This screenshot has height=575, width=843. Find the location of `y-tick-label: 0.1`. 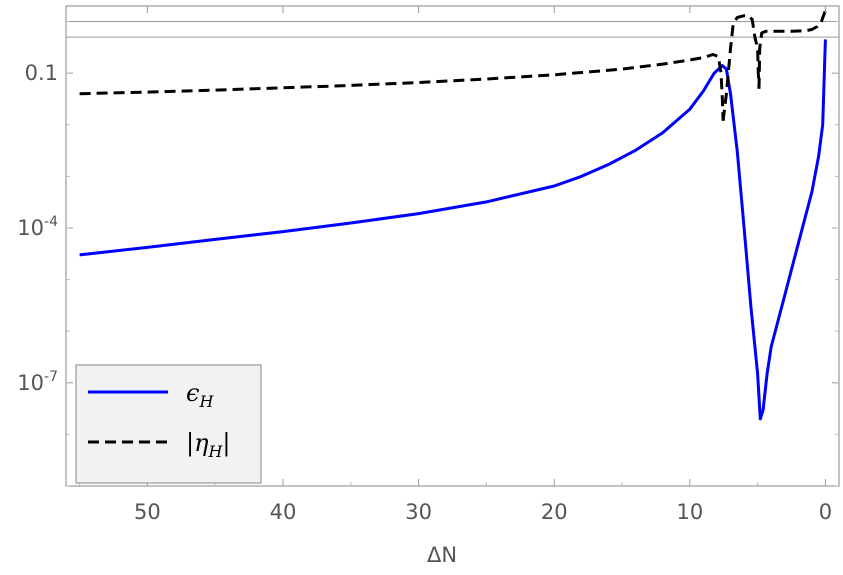

y-tick-label: 0.1 is located at coordinates (41, 73).